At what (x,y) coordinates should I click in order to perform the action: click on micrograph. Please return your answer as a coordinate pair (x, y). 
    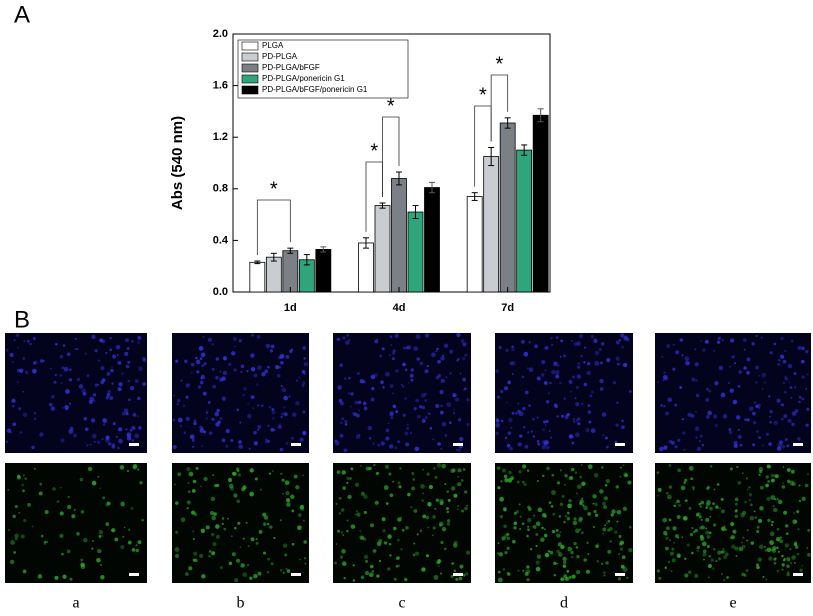
    Looking at the image, I should click on (76, 393).